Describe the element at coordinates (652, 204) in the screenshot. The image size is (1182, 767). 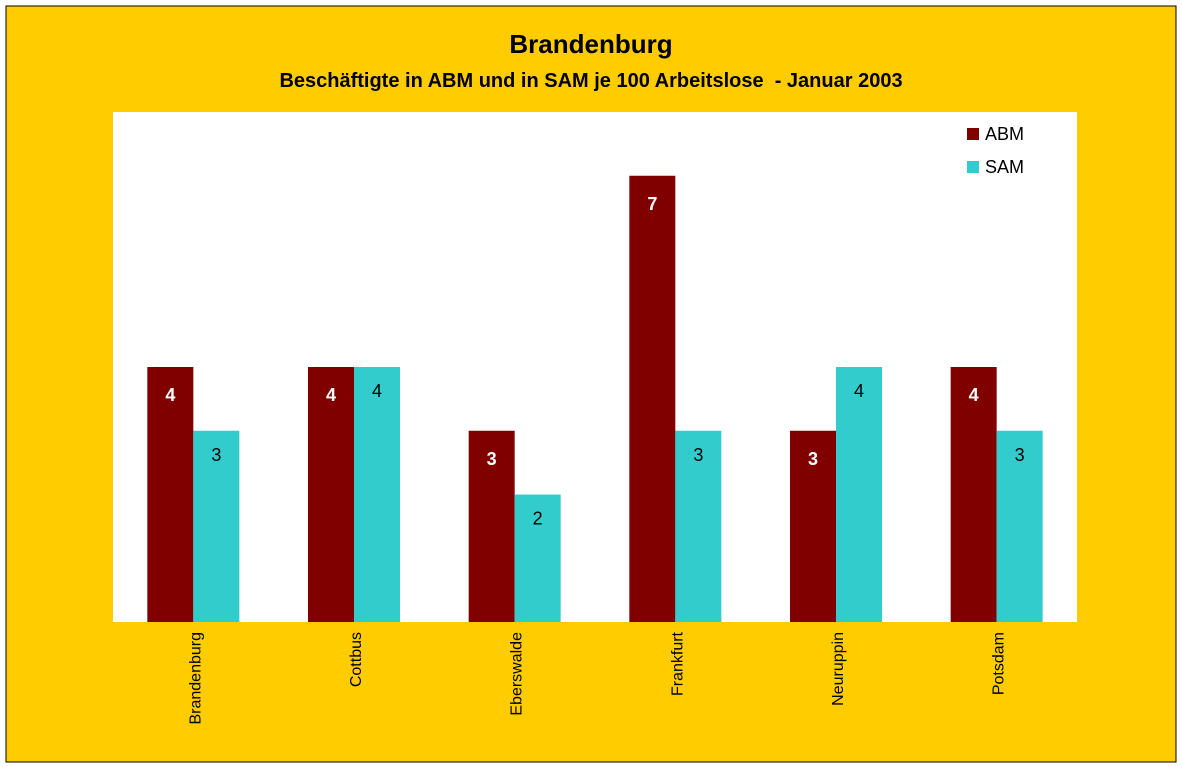
I see `data-label: 7` at that location.